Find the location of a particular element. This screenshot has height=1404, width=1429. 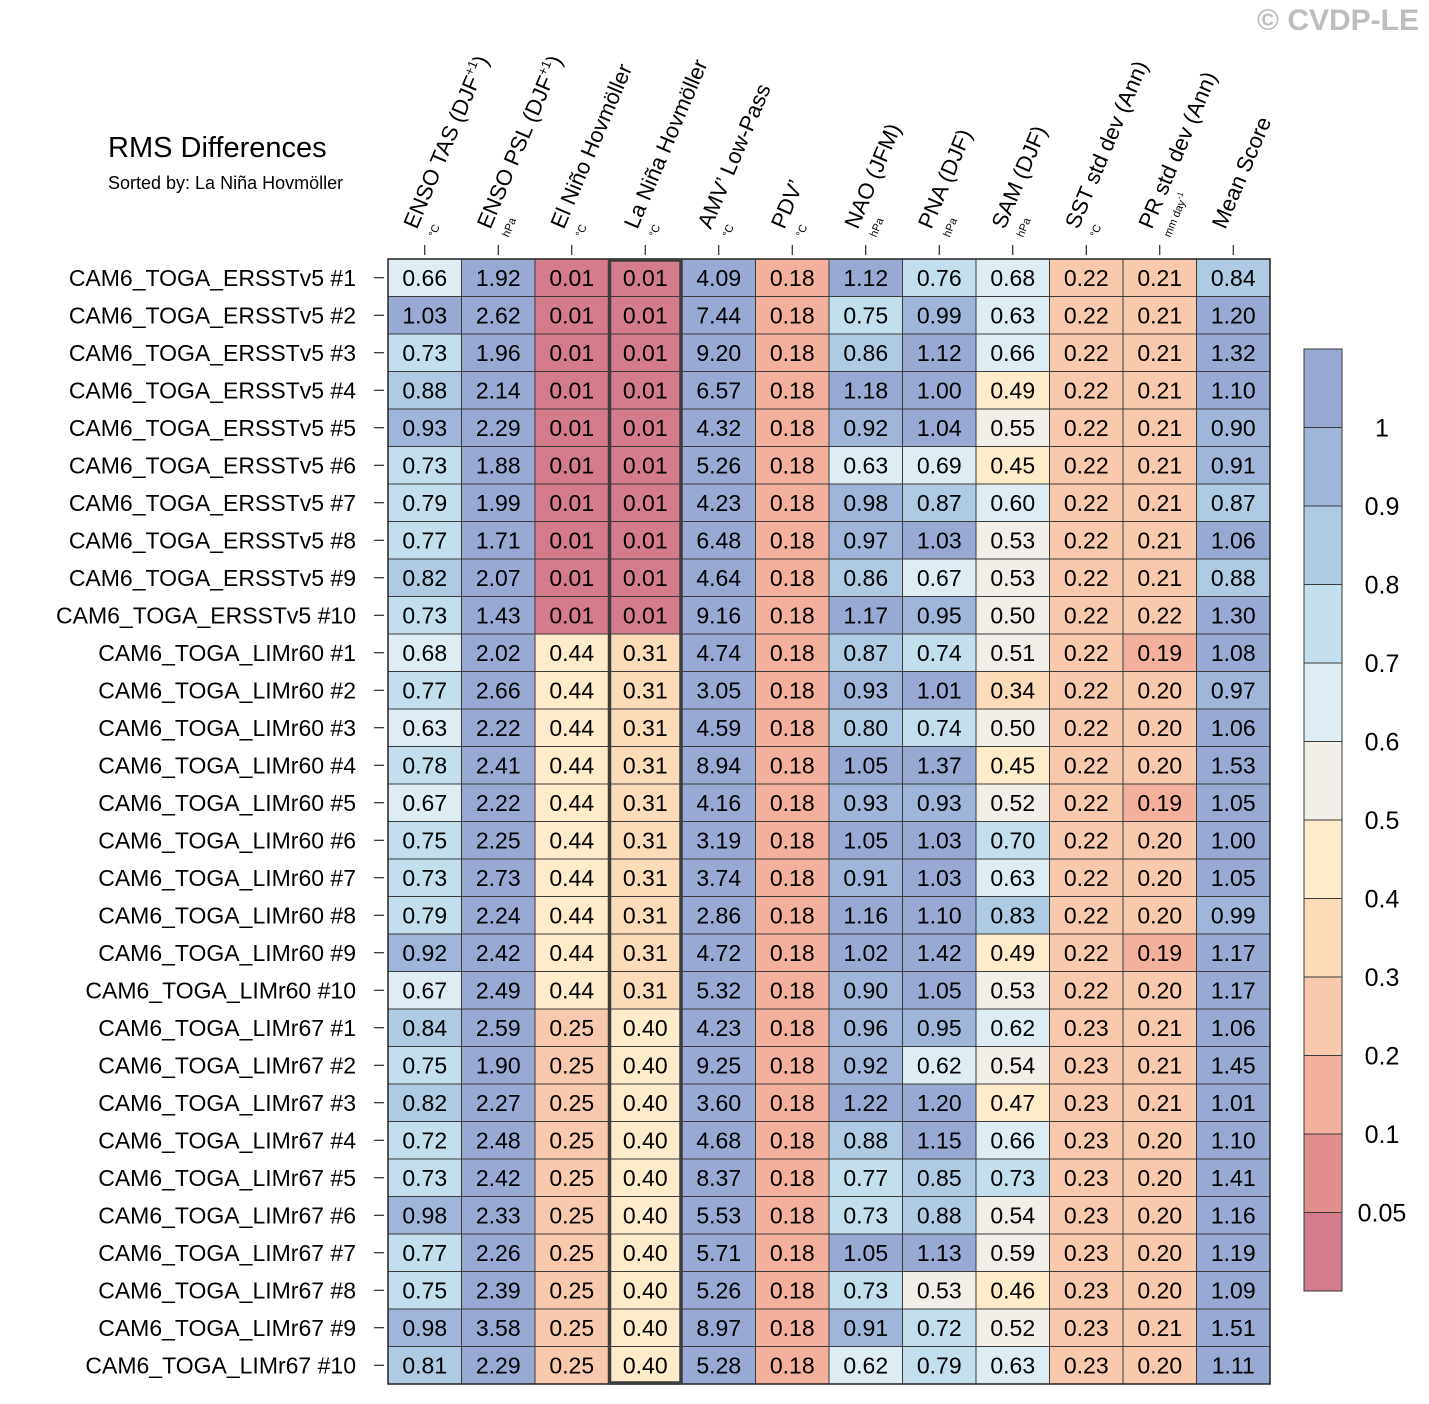

cell-value: 1.22 is located at coordinates (865, 1103).